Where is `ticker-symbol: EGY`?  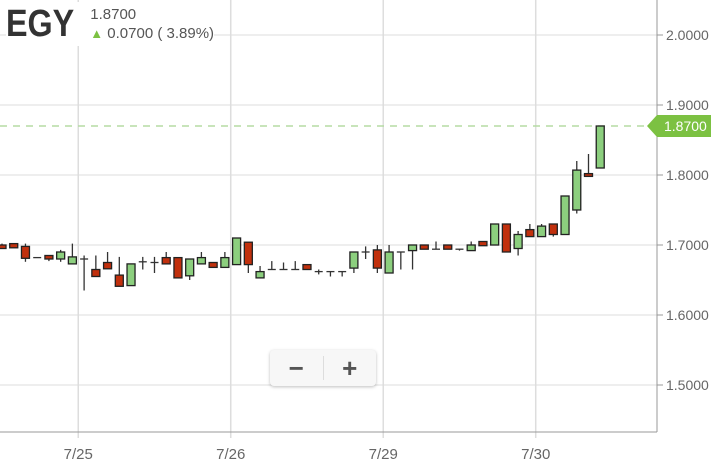 ticker-symbol: EGY is located at coordinates (40, 24).